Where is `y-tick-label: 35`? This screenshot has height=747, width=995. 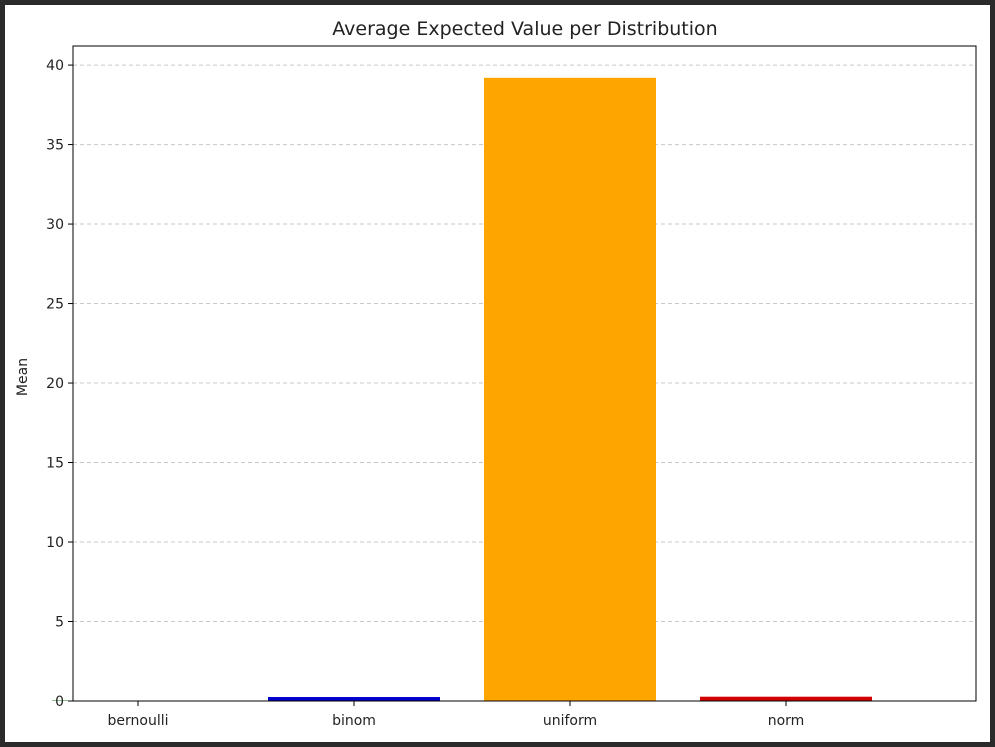 y-tick-label: 35 is located at coordinates (55, 146).